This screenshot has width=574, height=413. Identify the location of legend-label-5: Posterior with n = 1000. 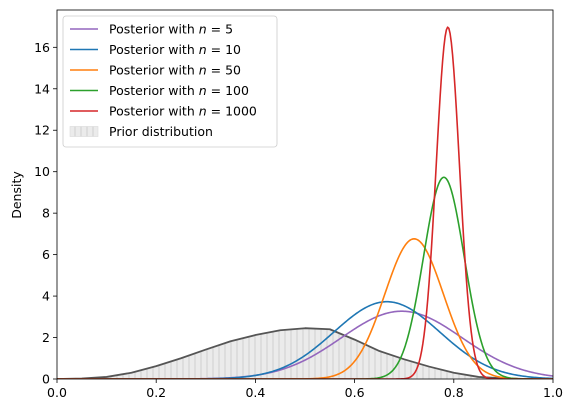
(183, 111).